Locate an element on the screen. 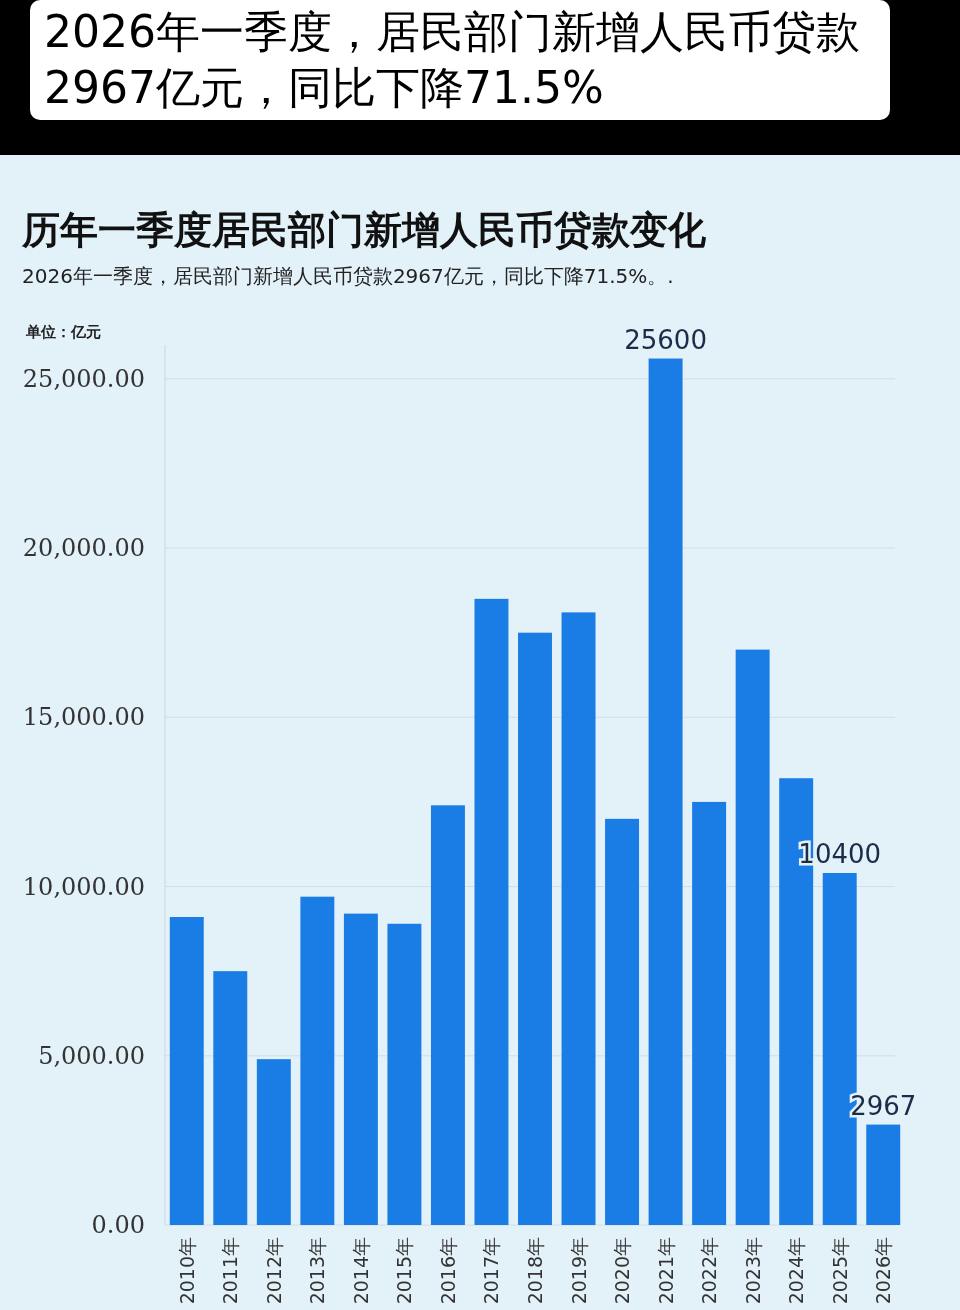 This screenshot has width=960, height=1310. x-tick-label: 2026年 is located at coordinates (883, 1271).